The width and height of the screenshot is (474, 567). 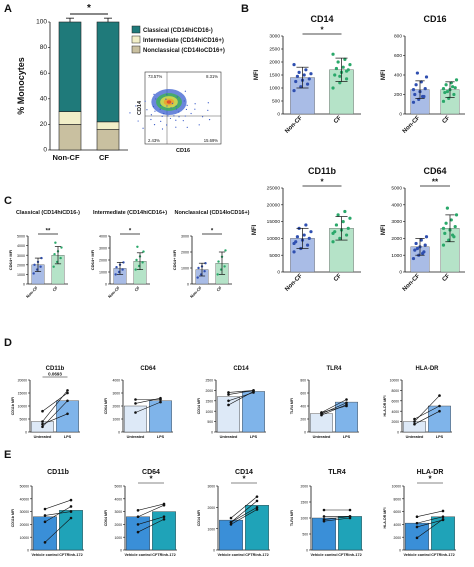 I want to click on x-tick-label: Untreated, so click(x=43, y=437).